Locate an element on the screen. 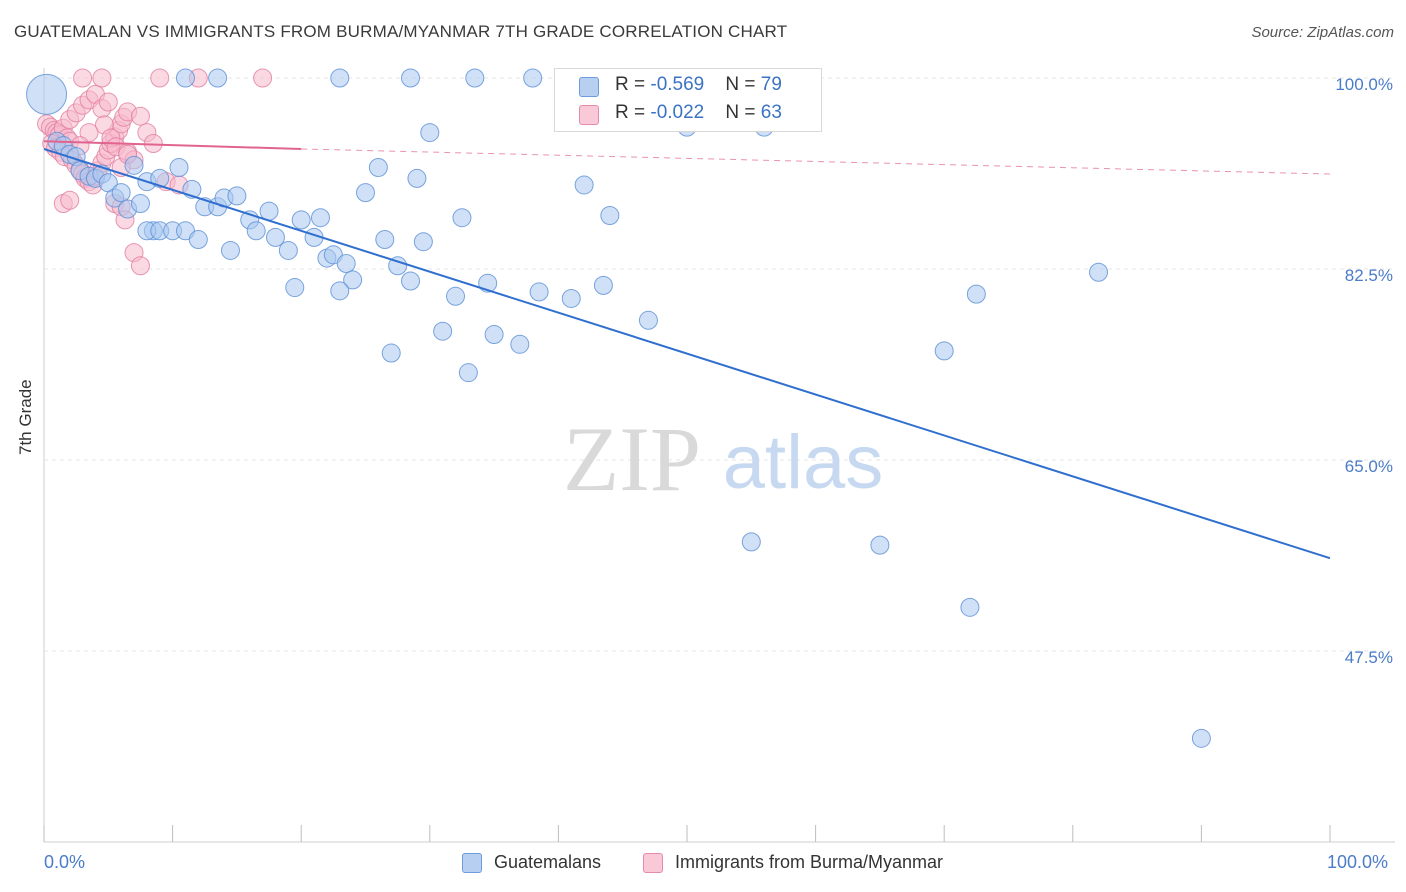 This screenshot has width=1406, height=892. y-tick-label: 47.5% is located at coordinates (1369, 657).